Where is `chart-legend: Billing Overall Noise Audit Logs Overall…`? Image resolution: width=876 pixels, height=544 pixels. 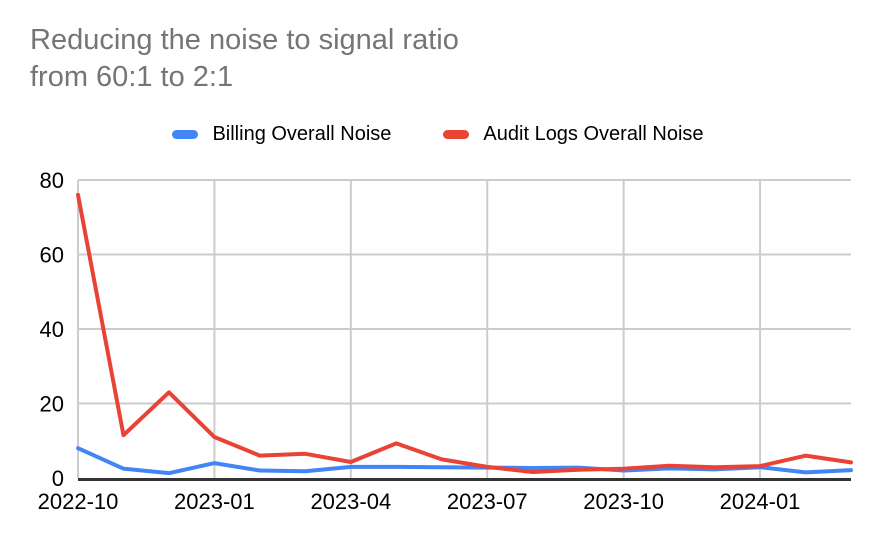 chart-legend: Billing Overall Noise Audit Logs Overall… is located at coordinates (438, 134).